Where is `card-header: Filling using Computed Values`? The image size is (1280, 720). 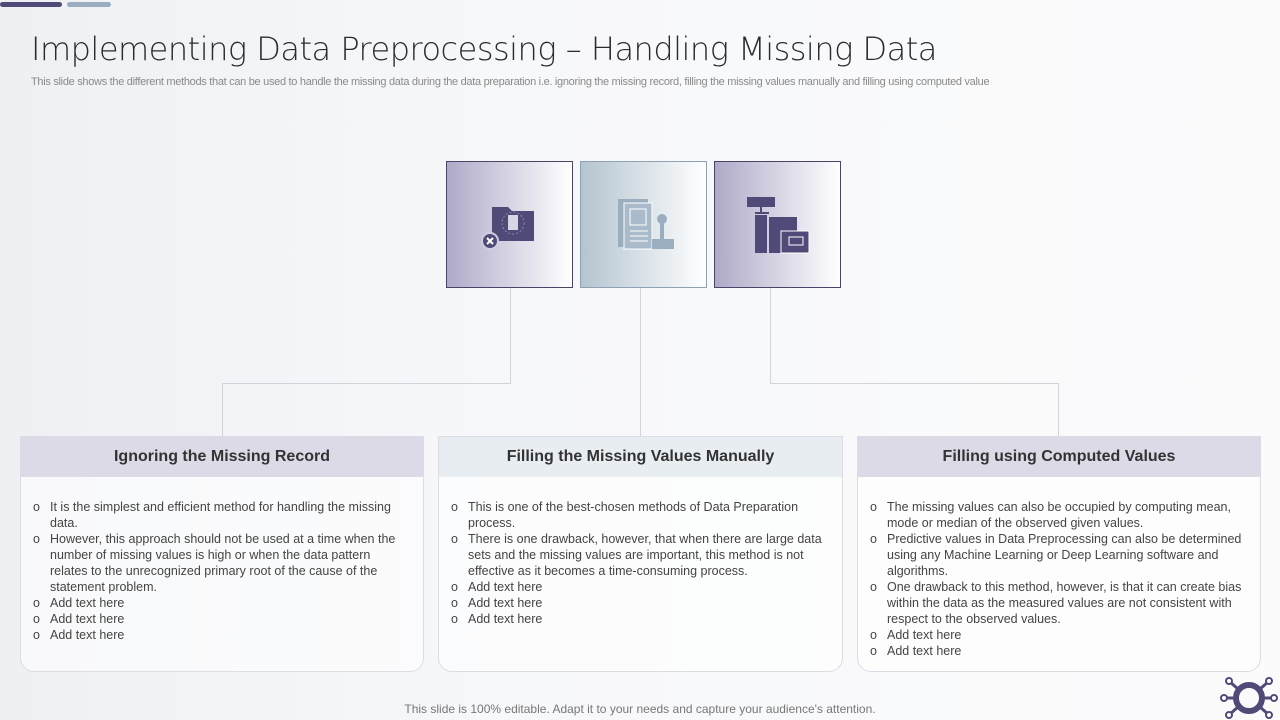 card-header: Filling using Computed Values is located at coordinates (1059, 457).